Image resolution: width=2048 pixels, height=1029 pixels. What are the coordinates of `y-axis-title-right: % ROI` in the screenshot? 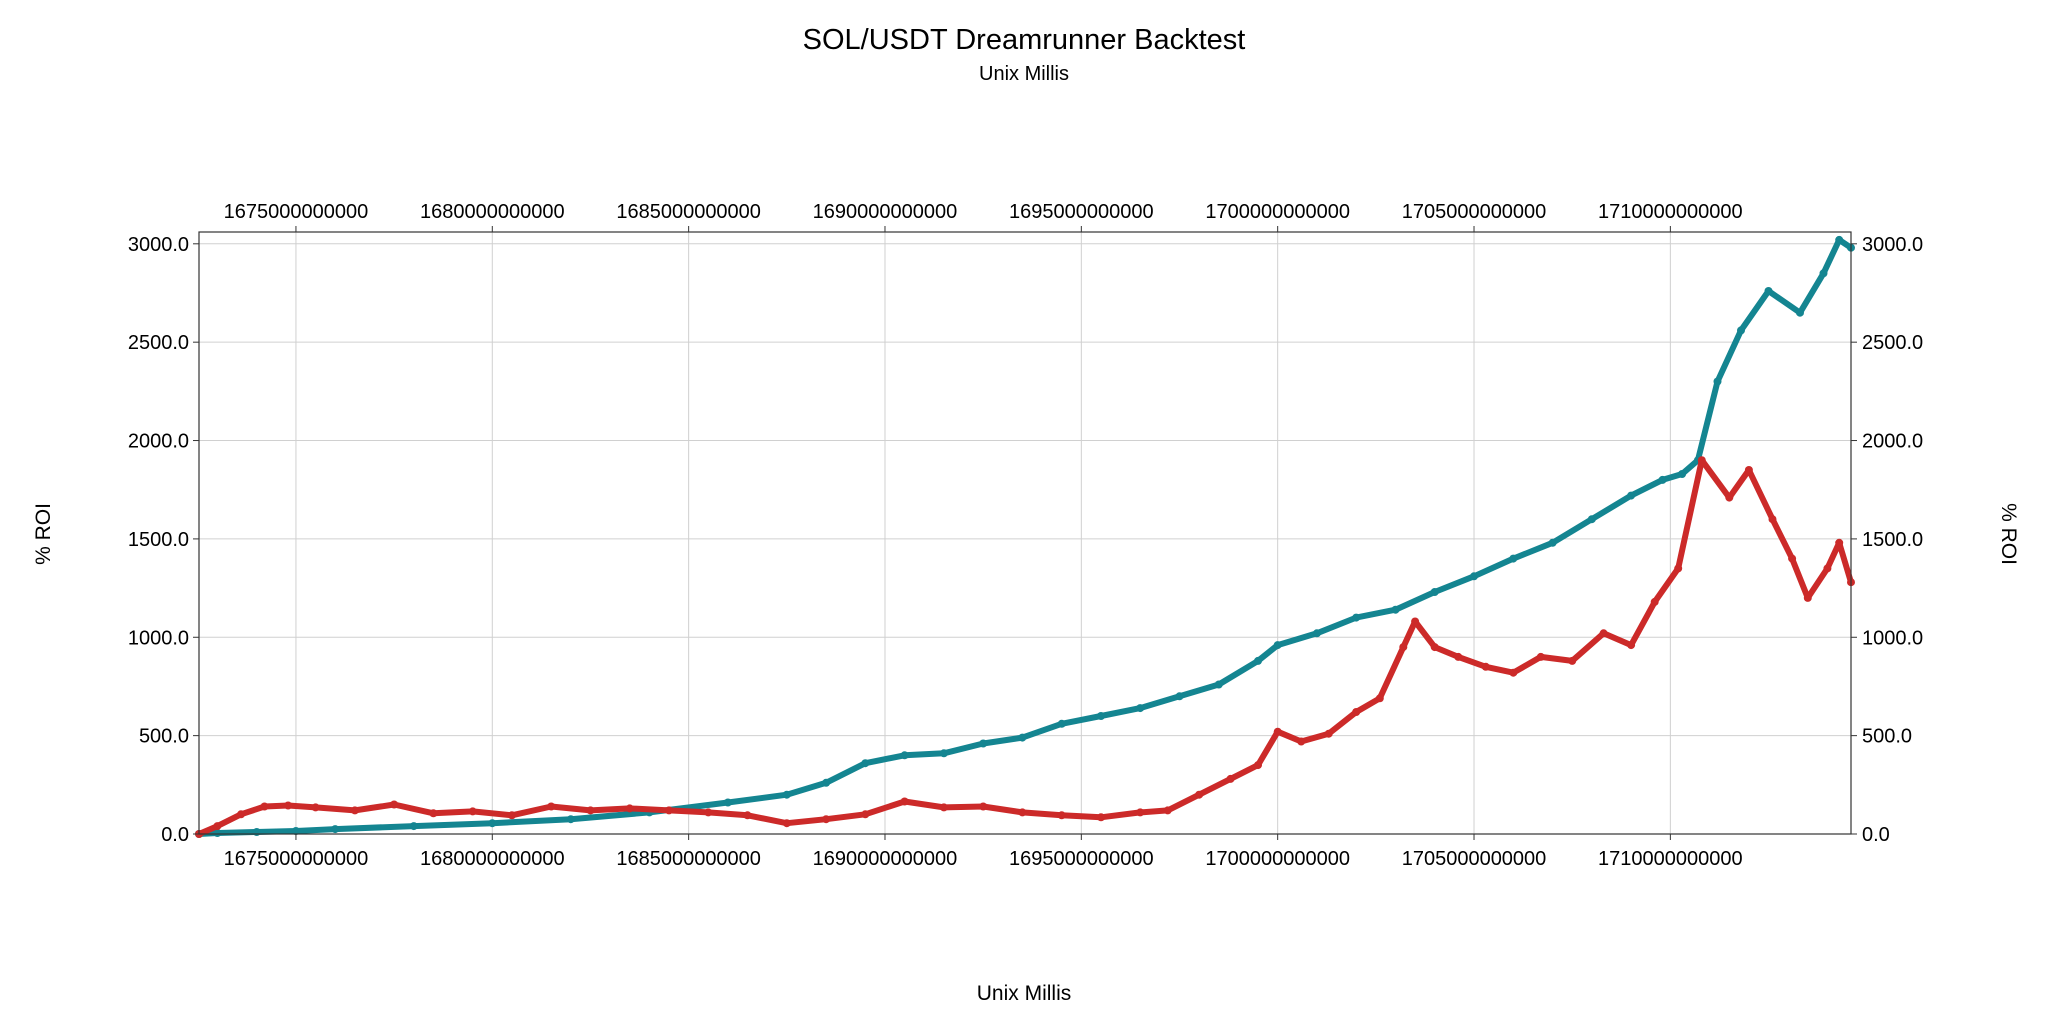 It's located at (2008, 534).